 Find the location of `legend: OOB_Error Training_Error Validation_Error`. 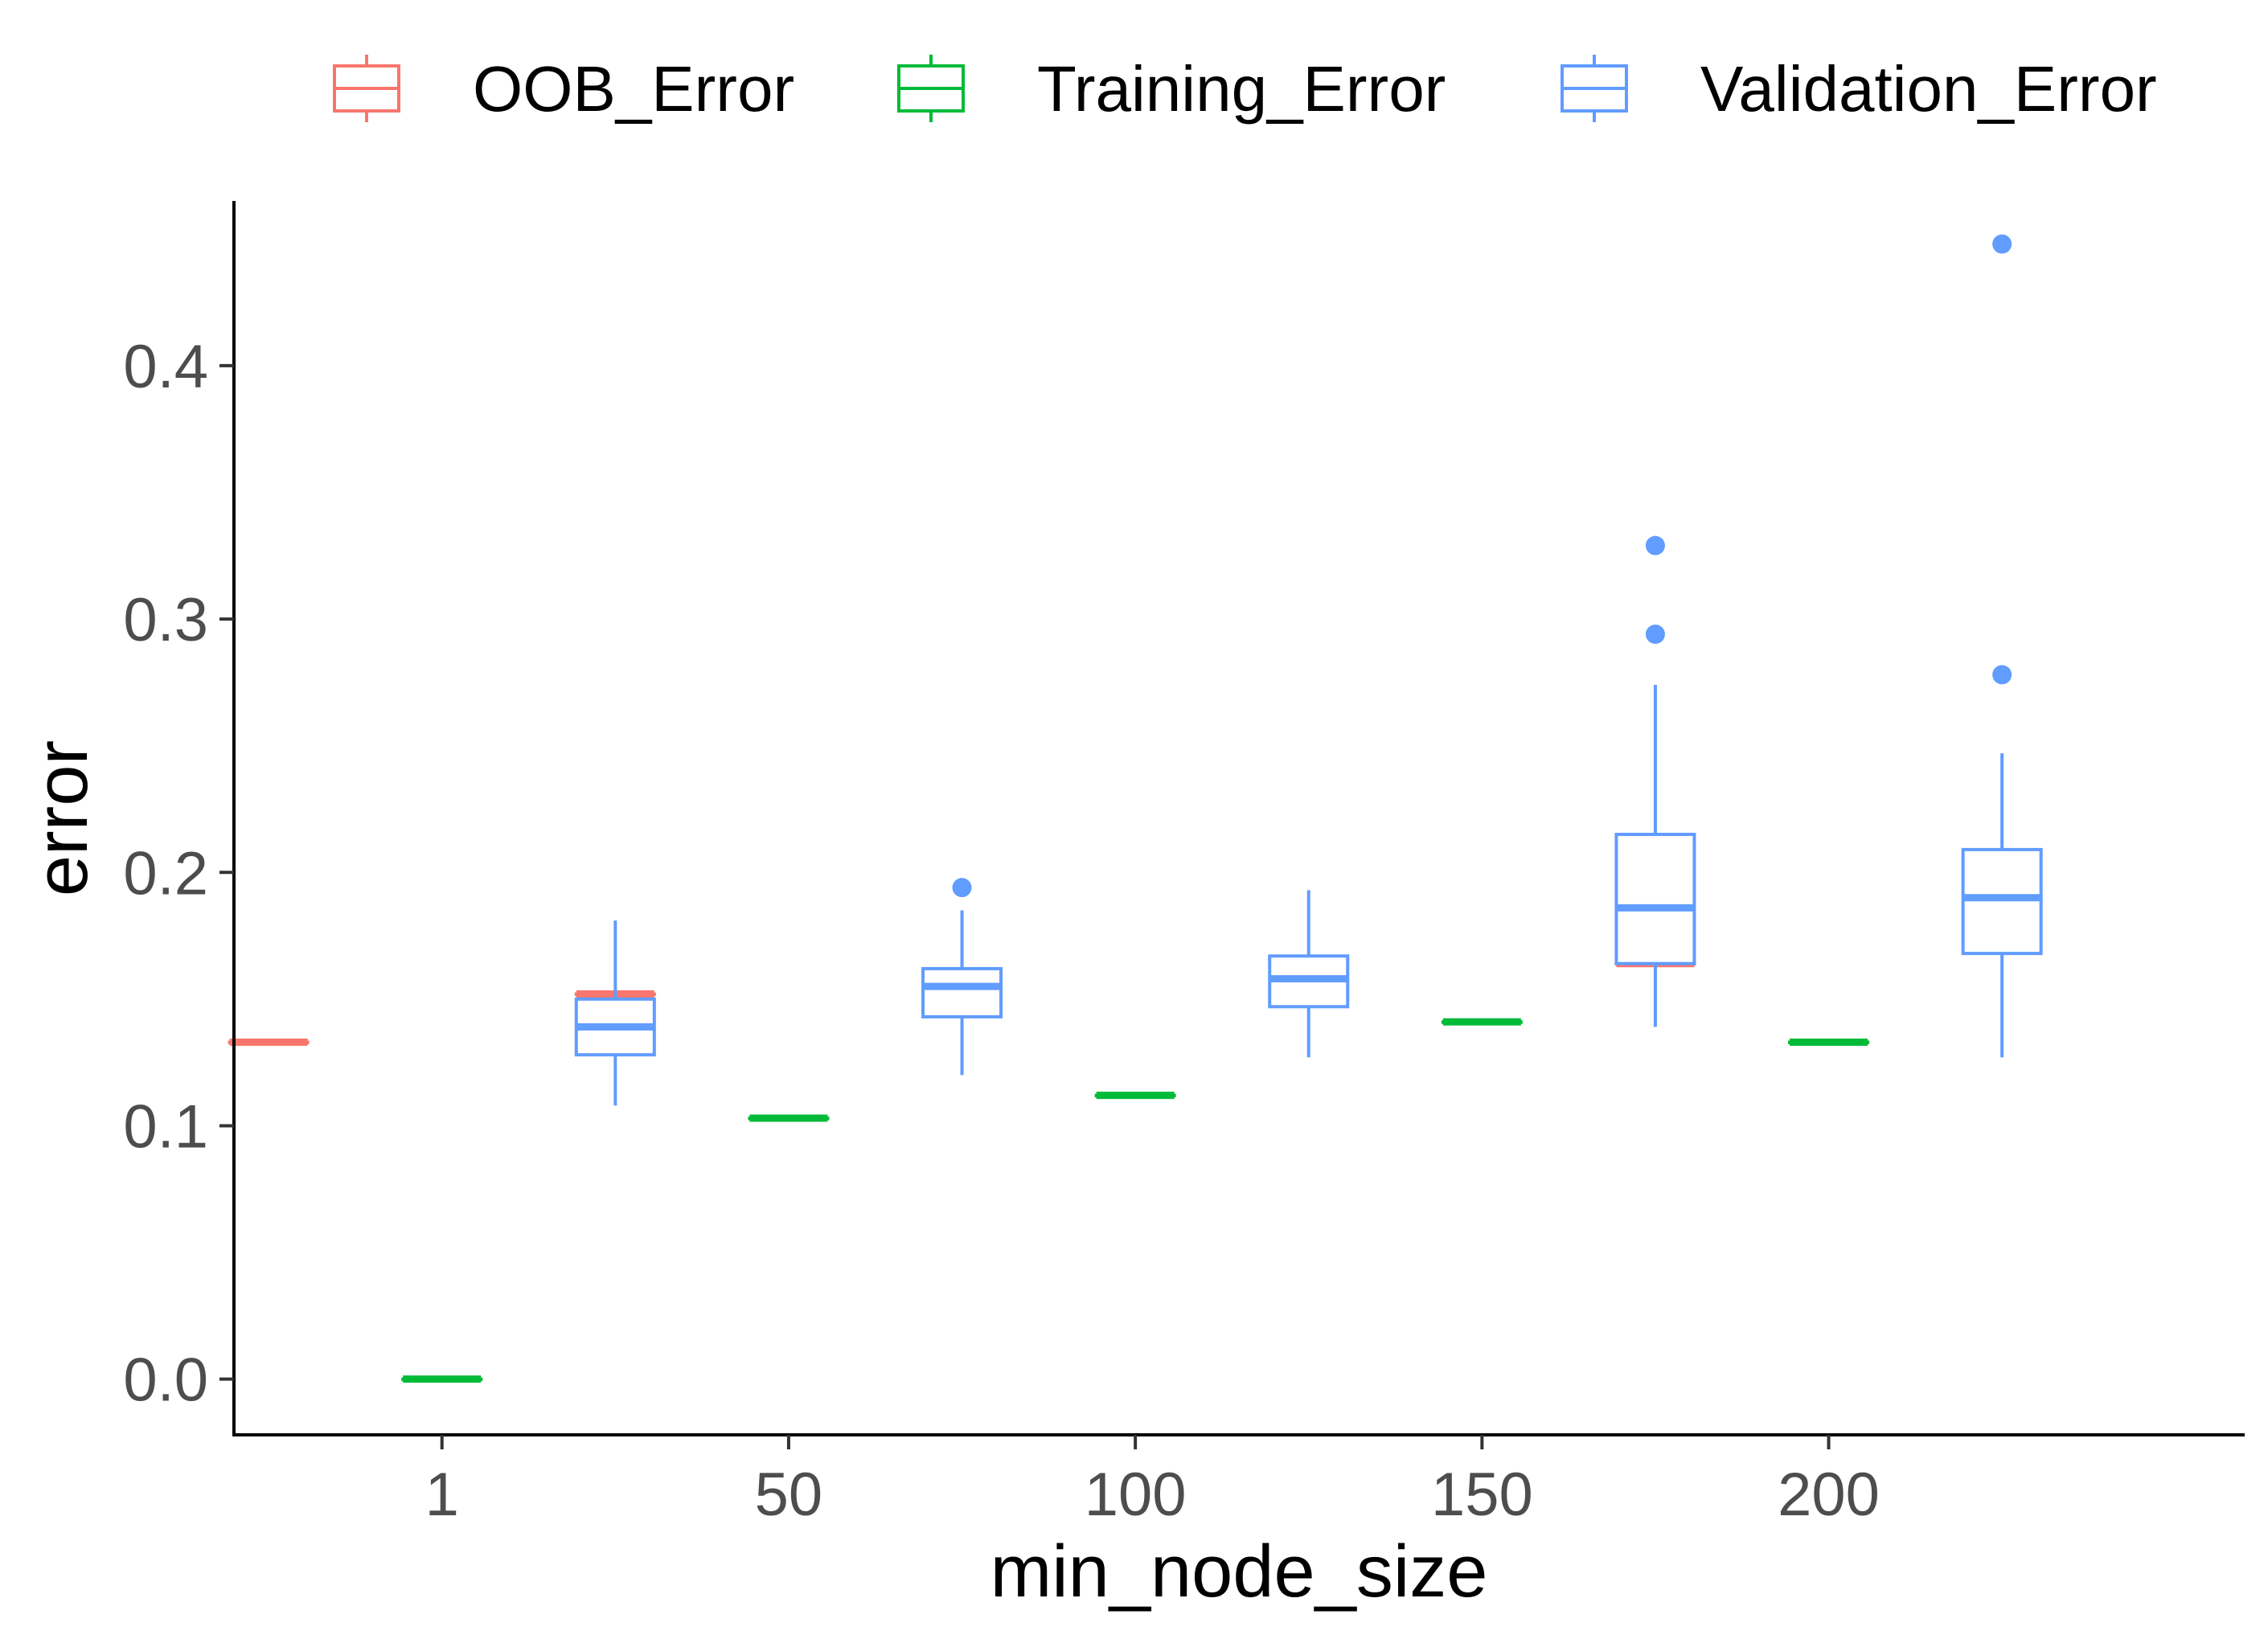

legend: OOB_Error Training_Error Validation_Error is located at coordinates (1245, 89).